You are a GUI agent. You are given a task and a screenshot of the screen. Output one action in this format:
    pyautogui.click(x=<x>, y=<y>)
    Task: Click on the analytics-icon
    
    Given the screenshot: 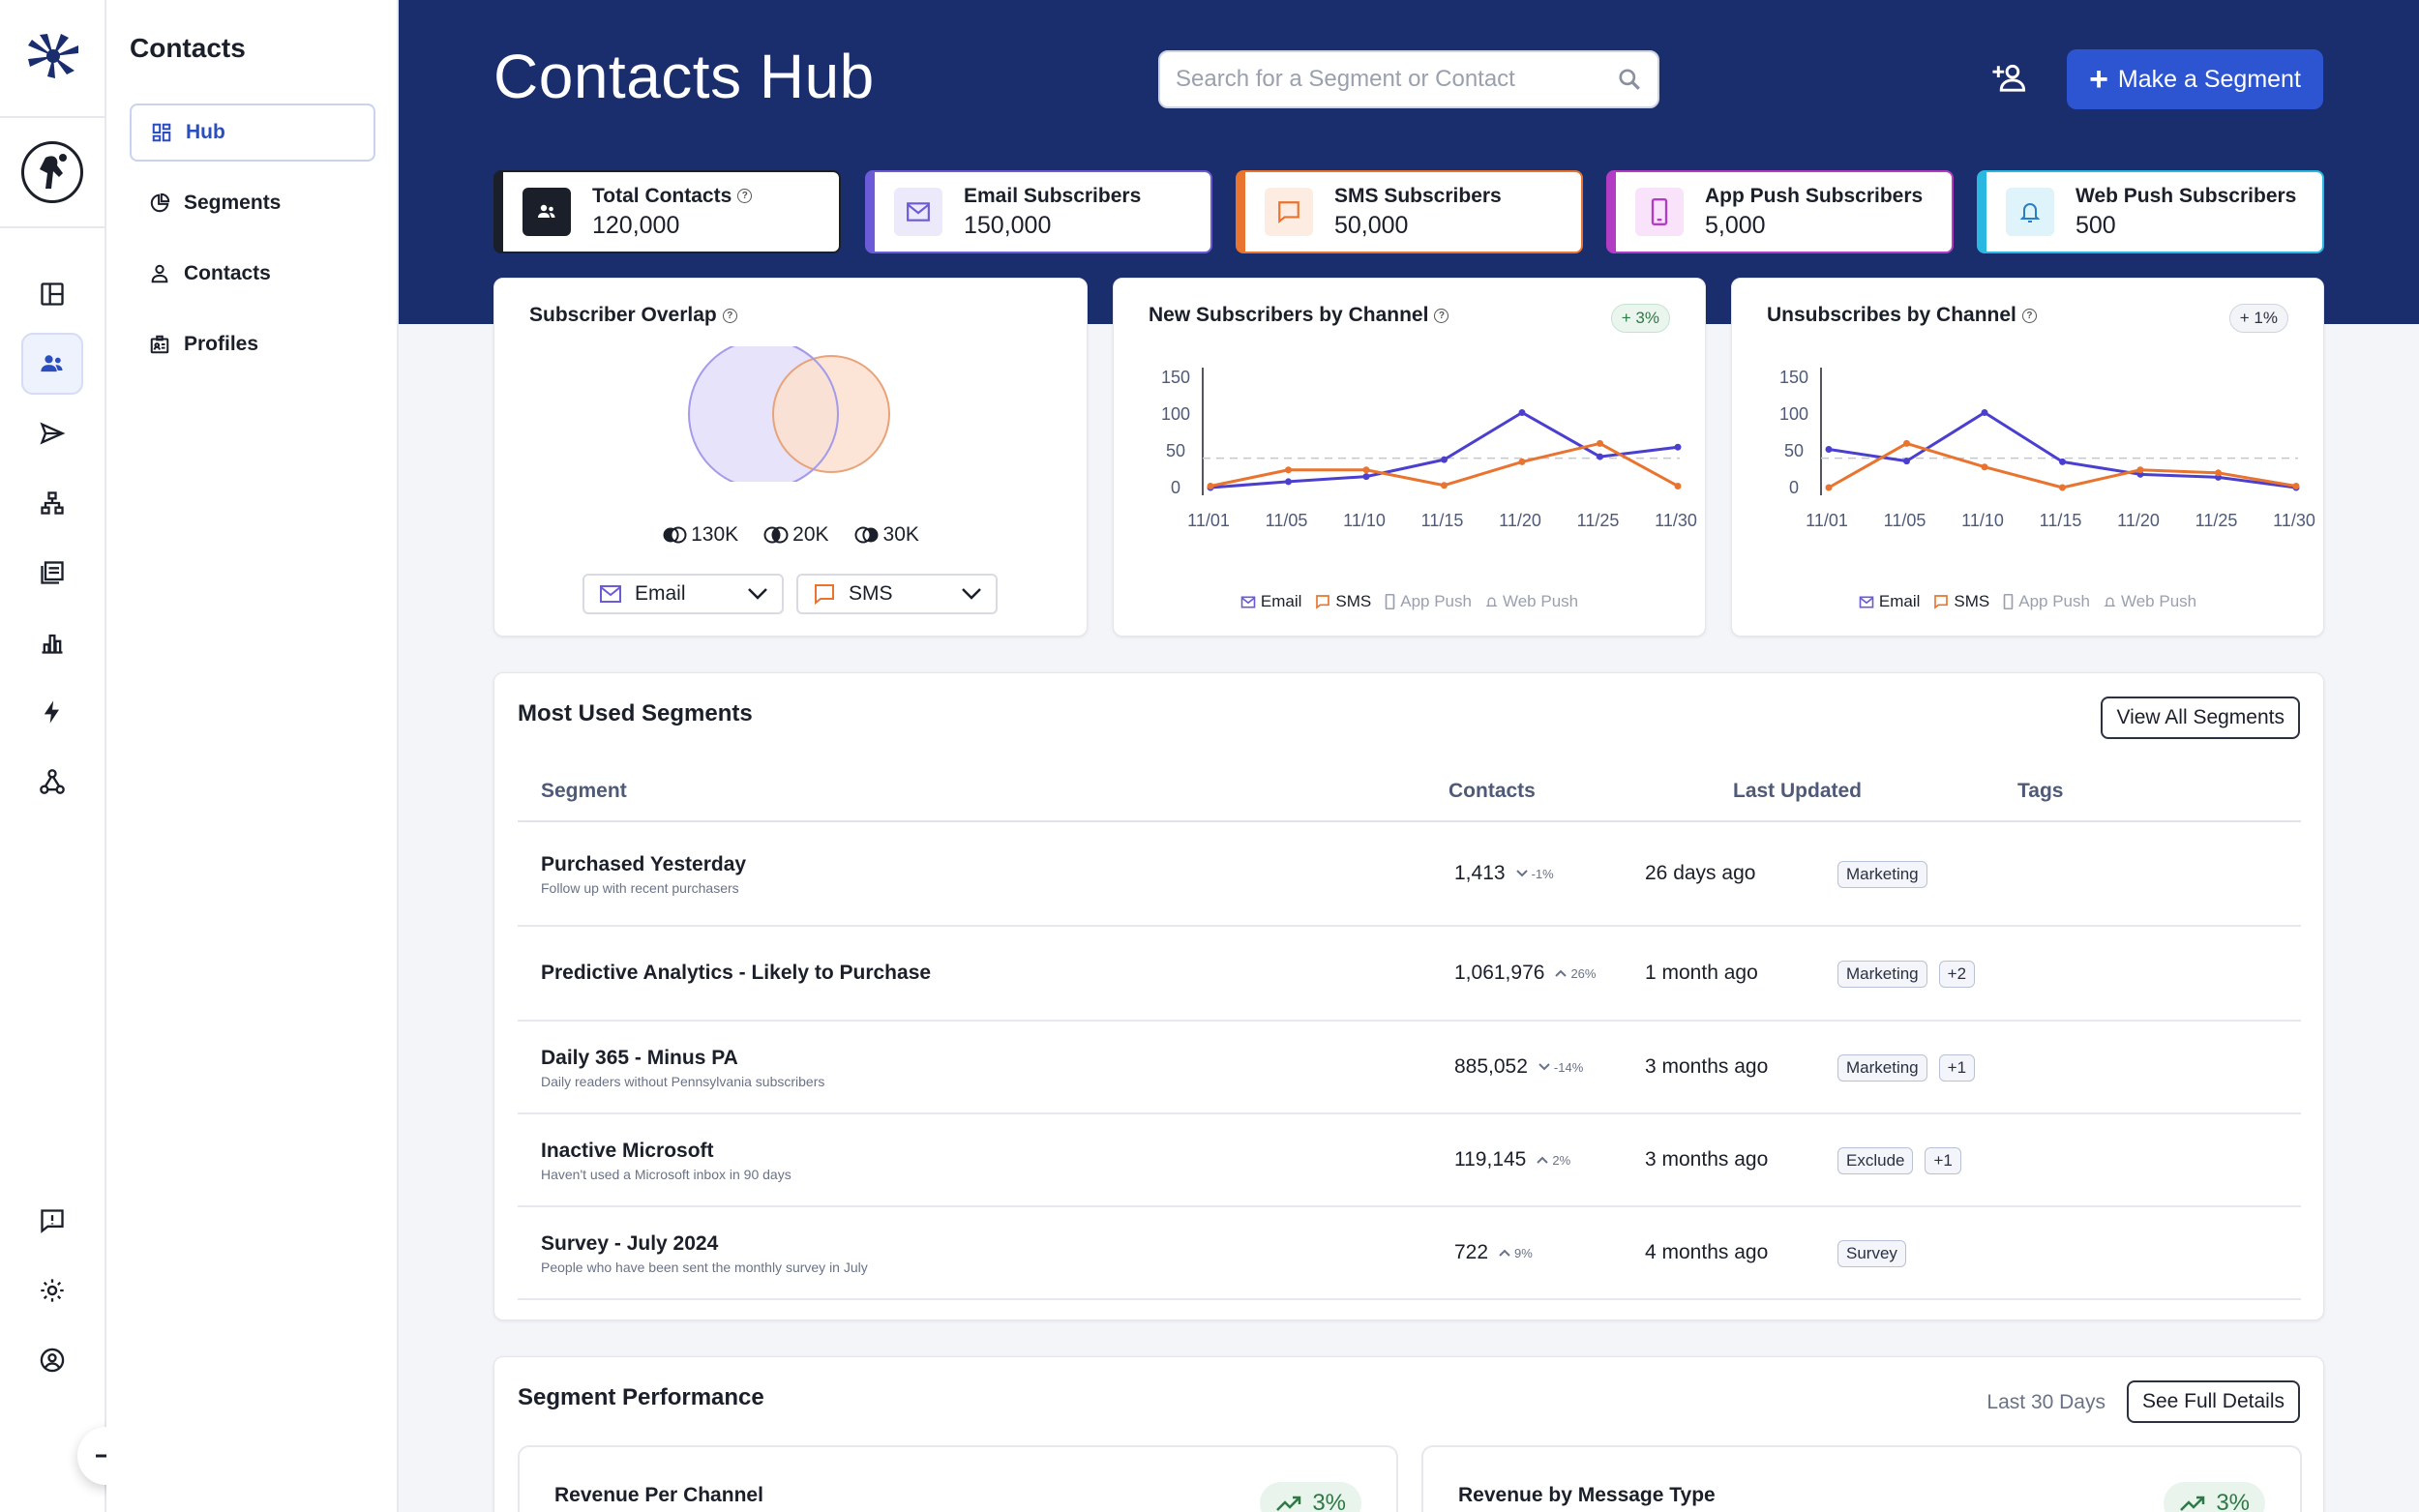 What is the action you would take?
    pyautogui.click(x=52, y=642)
    